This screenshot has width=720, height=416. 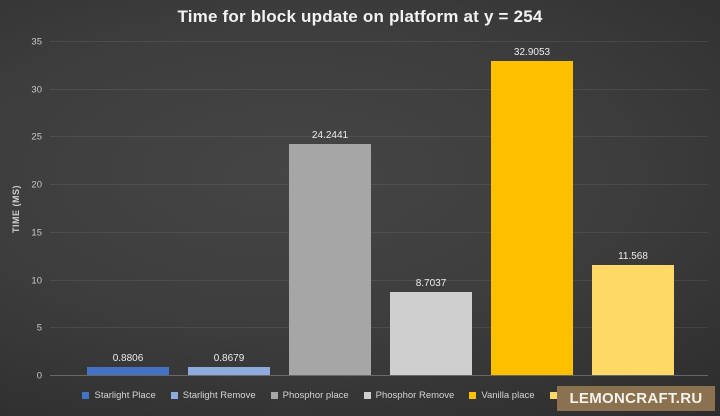 I want to click on watermark-badge: LEMONCRAFT.RU, so click(x=636, y=398).